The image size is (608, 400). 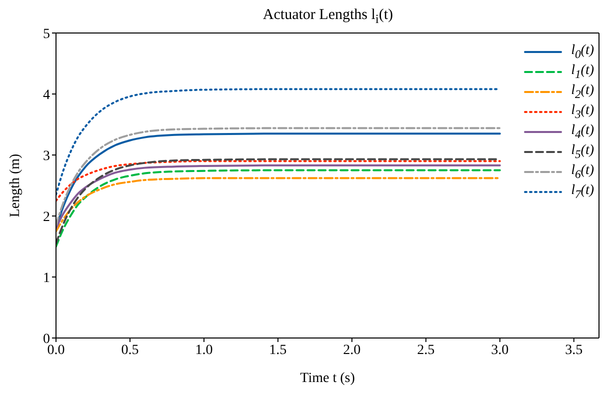 I want to click on legend-label: l$_{2}$(t), so click(x=582, y=92).